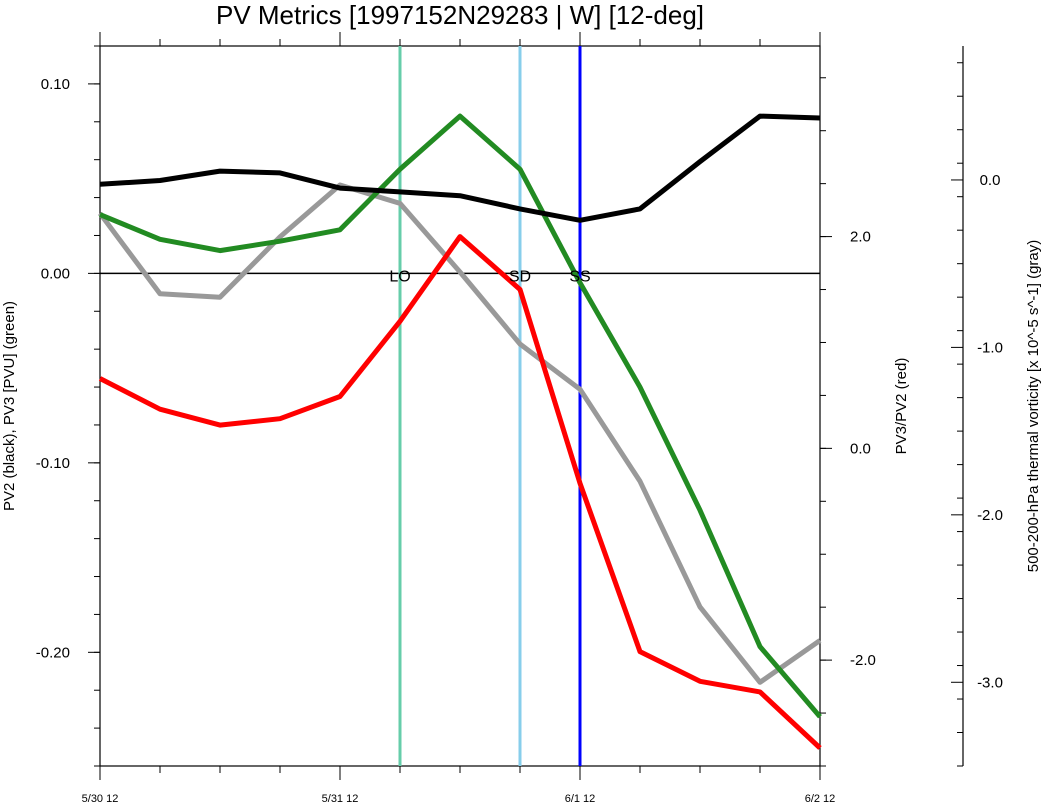  I want to click on event-label-ss: SS, so click(579, 276).